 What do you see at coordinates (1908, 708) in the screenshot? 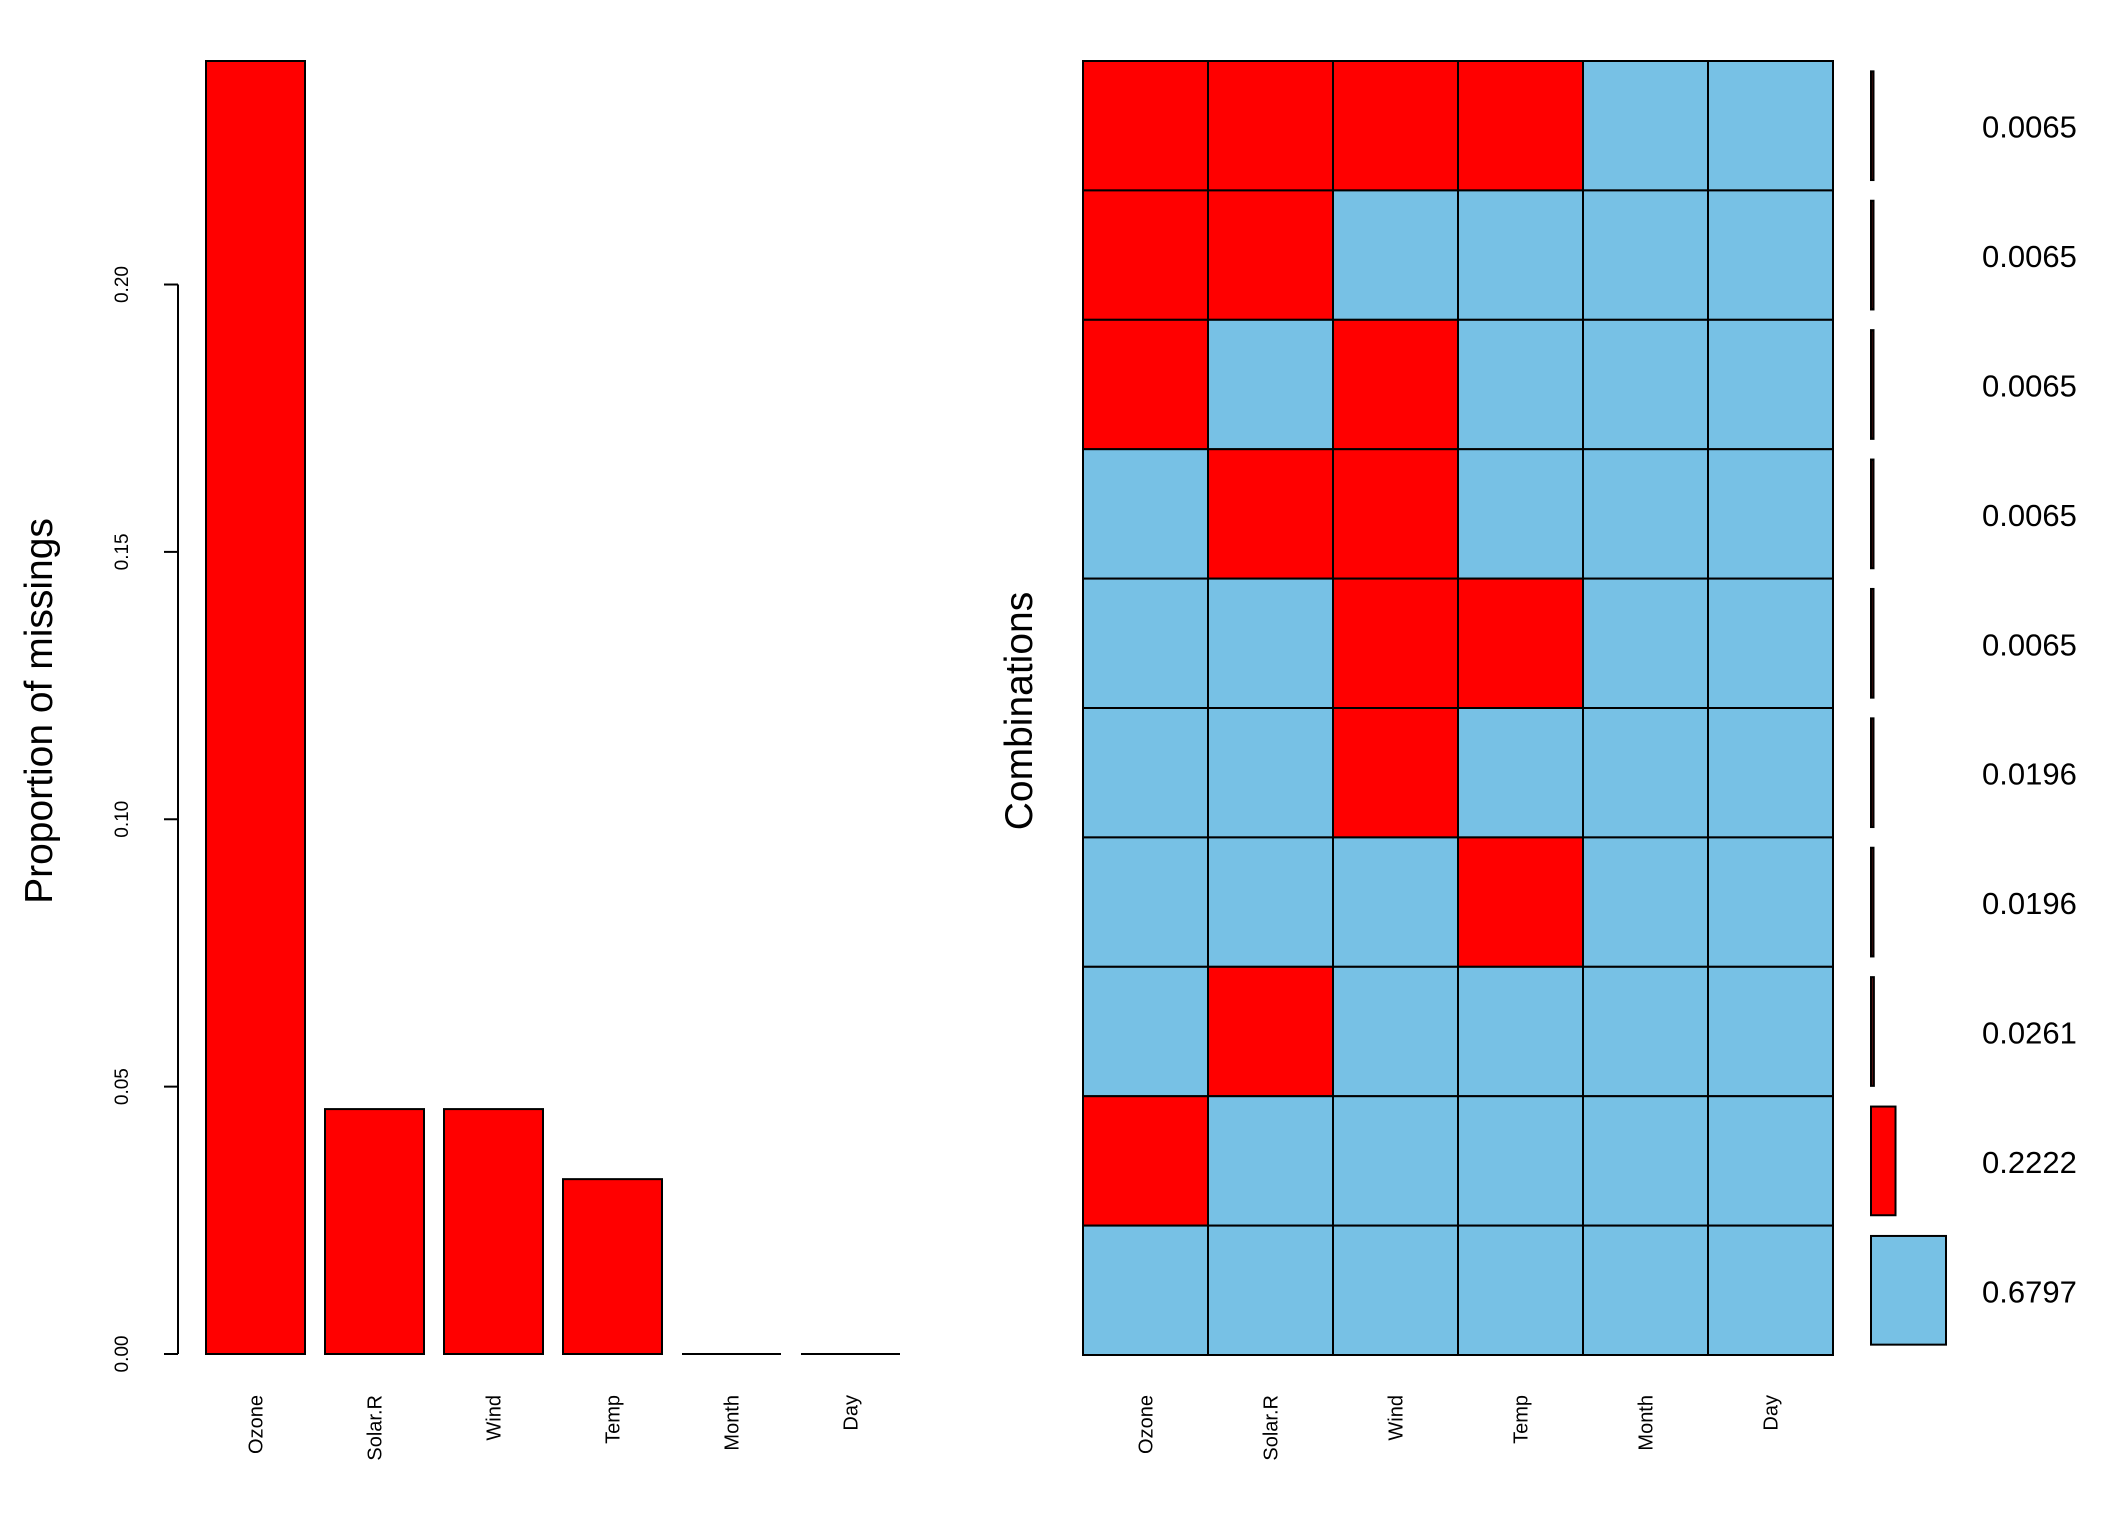
I see `combination-proportion-bars` at bounding box center [1908, 708].